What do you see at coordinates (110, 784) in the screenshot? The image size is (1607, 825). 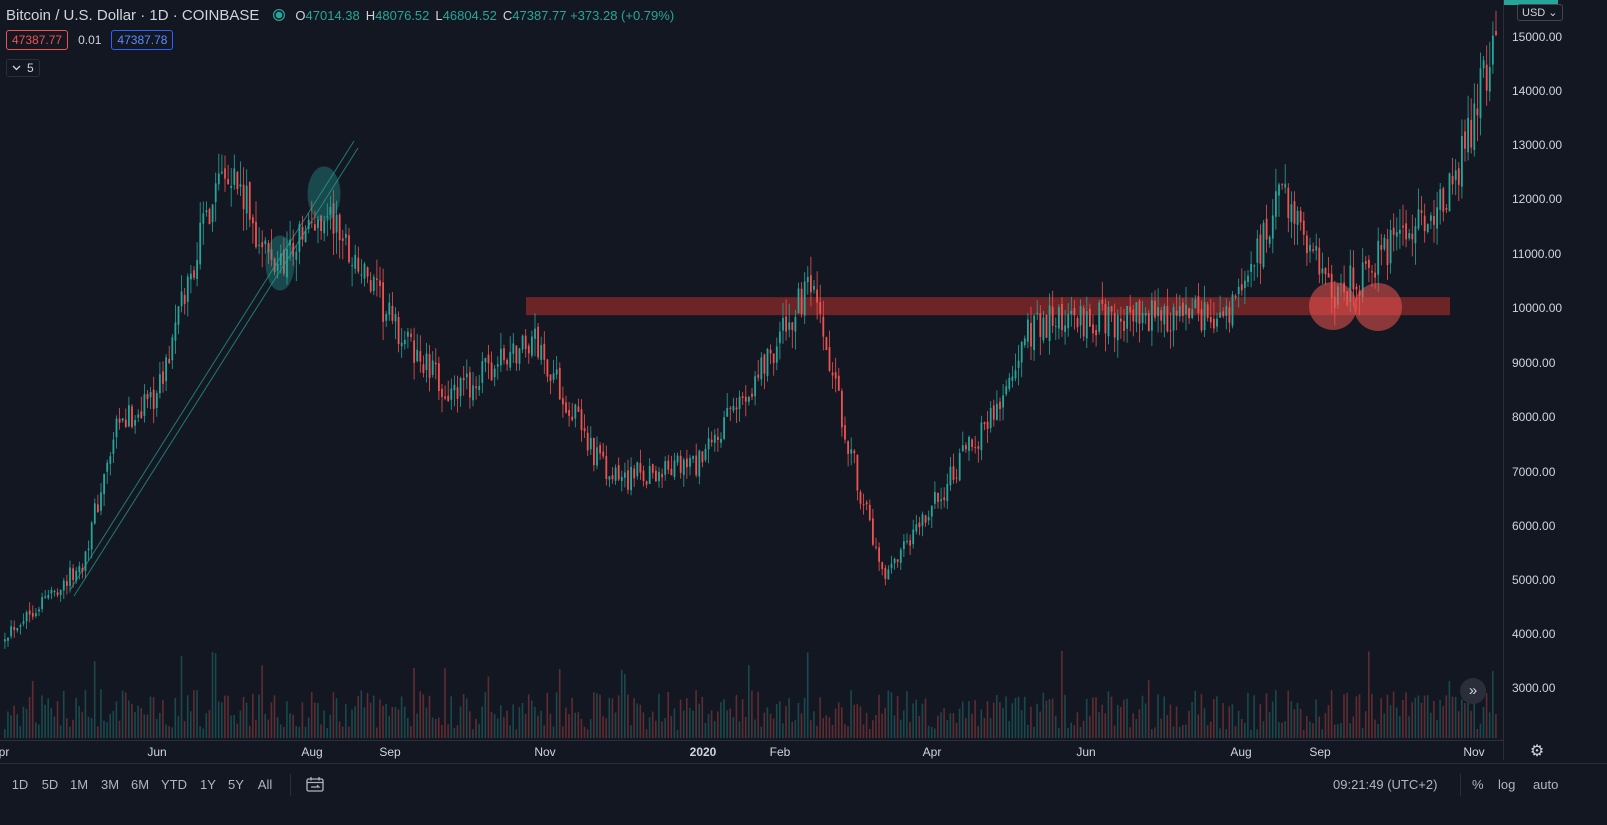 I see `timeframe-button-3m: 3M` at bounding box center [110, 784].